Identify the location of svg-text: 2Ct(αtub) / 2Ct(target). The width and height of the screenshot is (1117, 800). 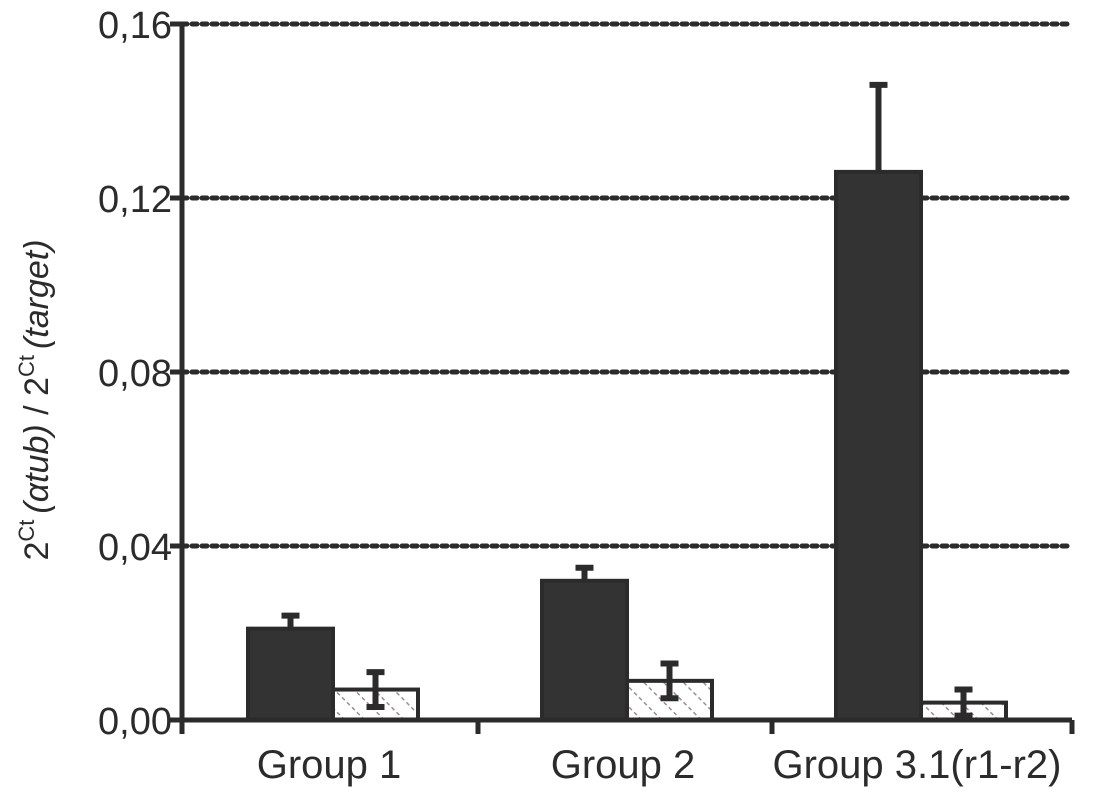
(35, 399).